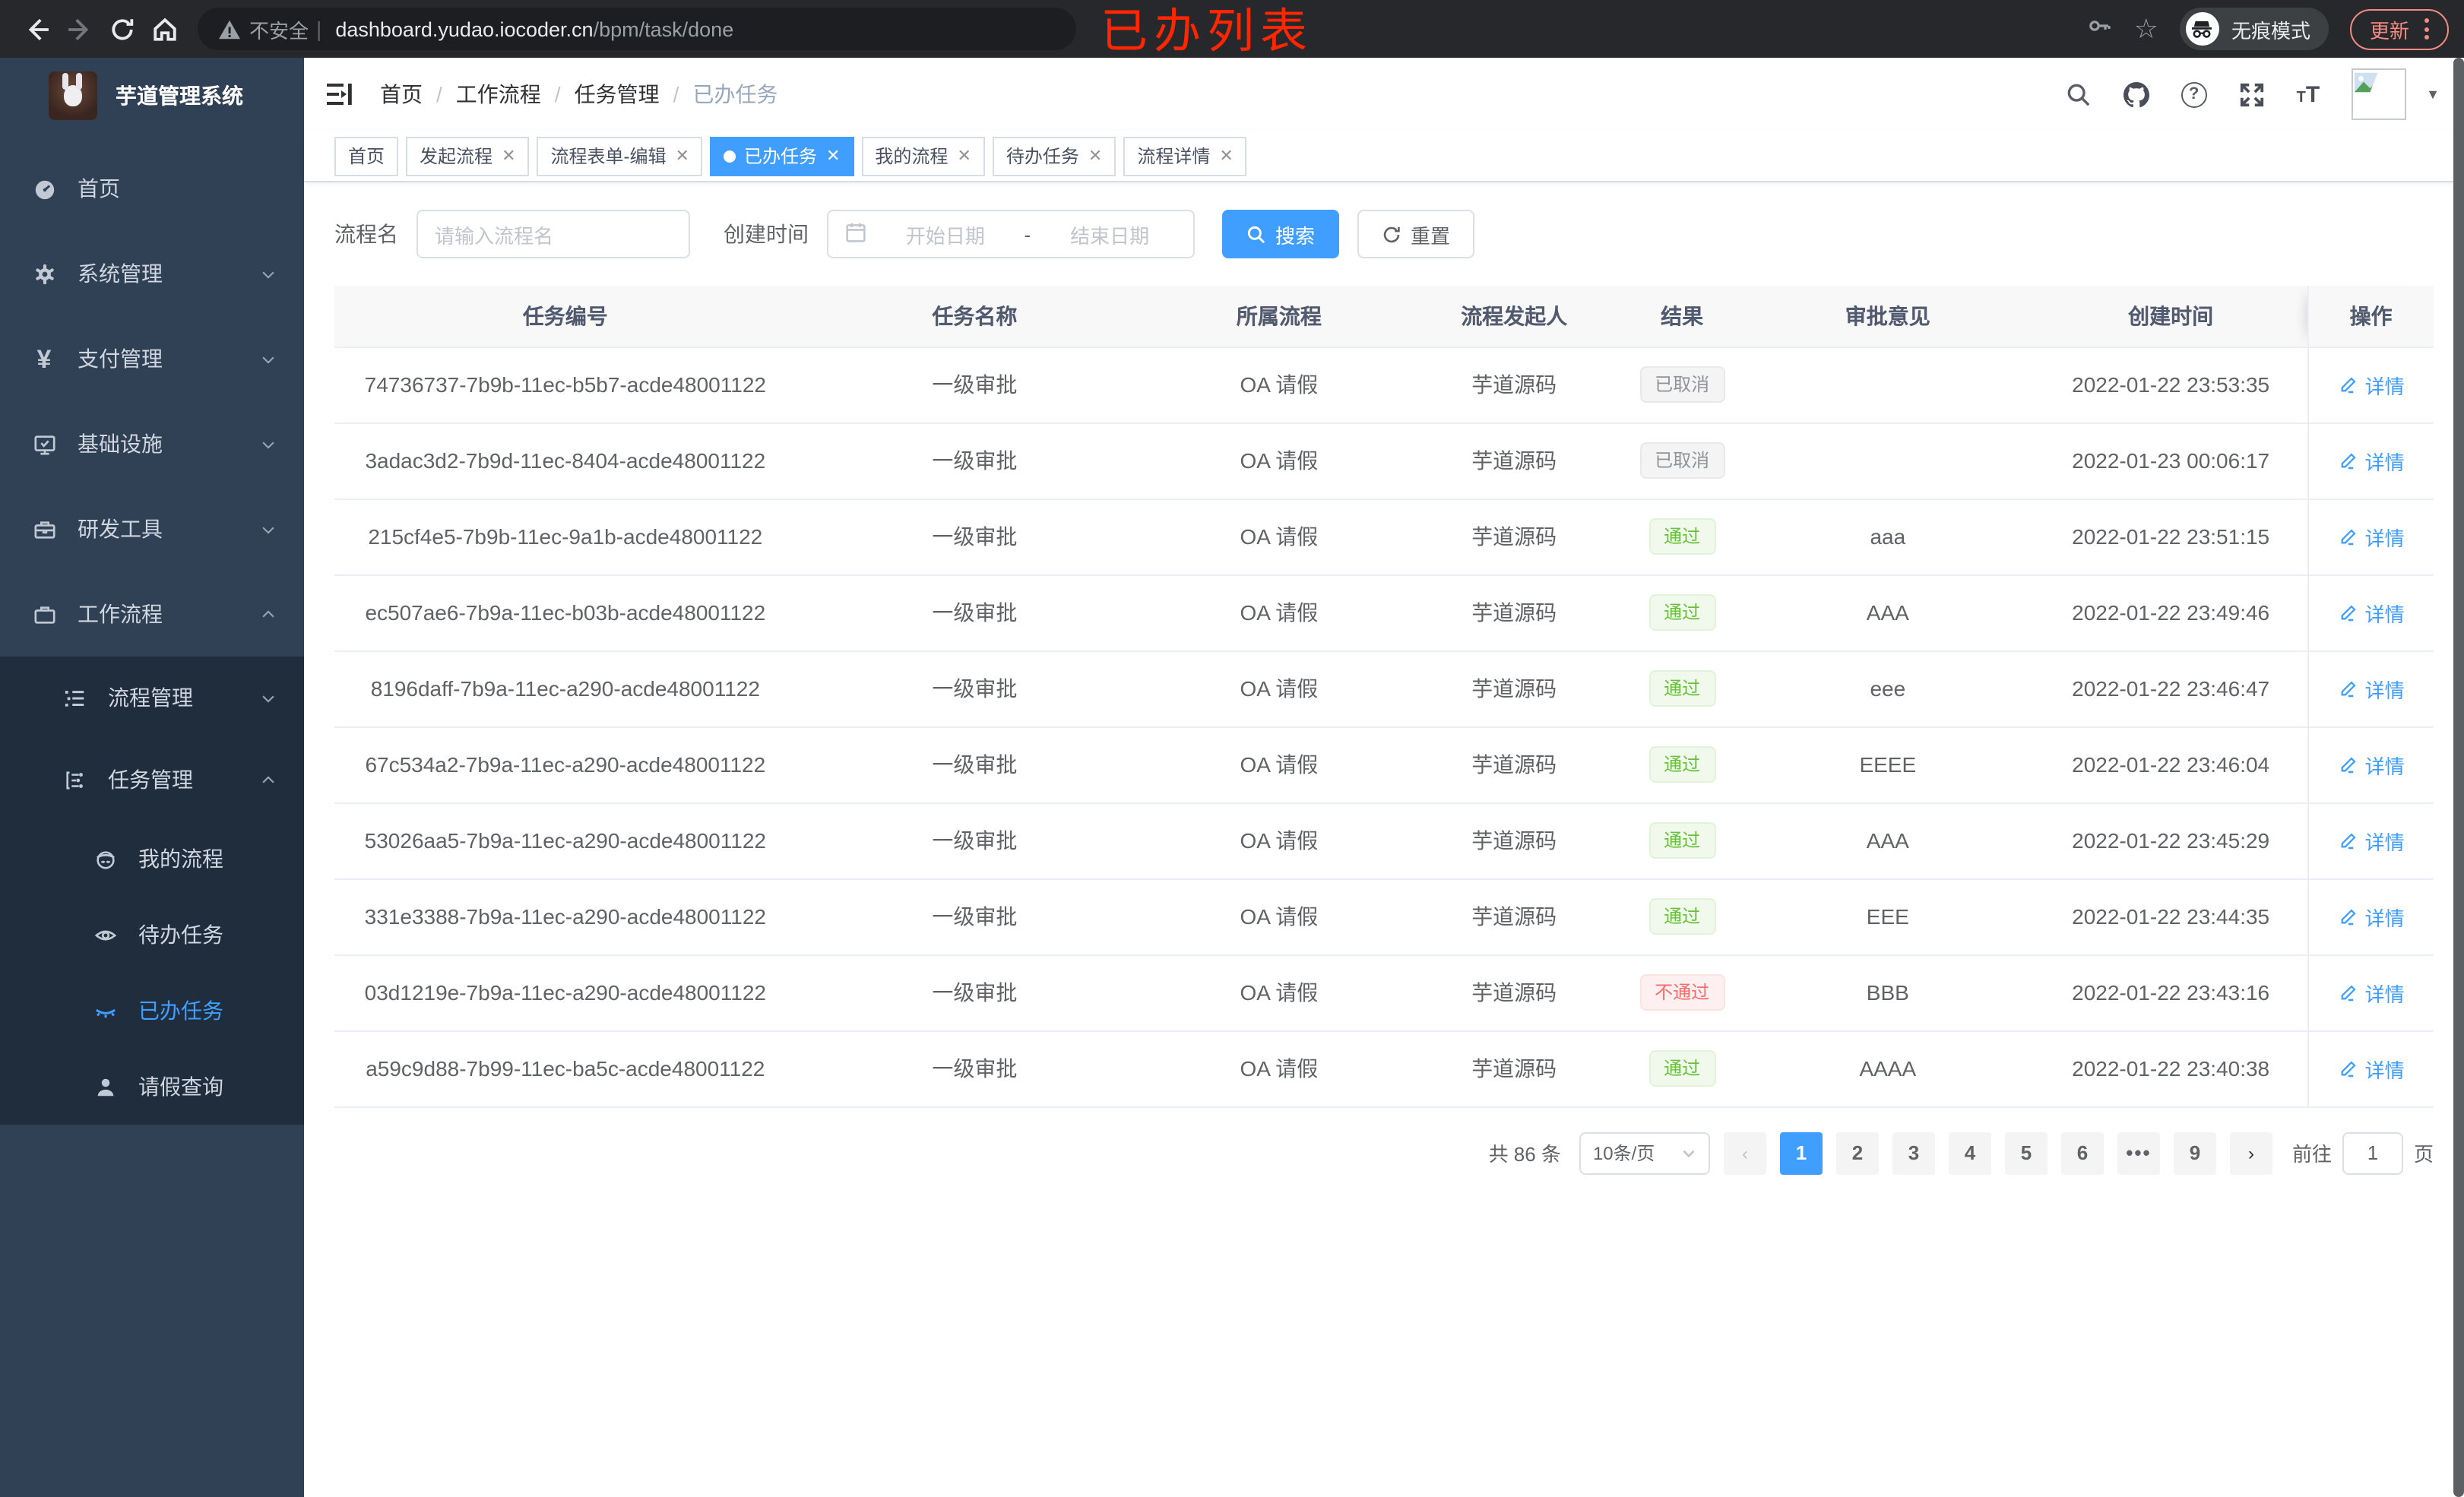 The width and height of the screenshot is (2464, 1497). I want to click on opinion-cell: AAAA, so click(1887, 1068).